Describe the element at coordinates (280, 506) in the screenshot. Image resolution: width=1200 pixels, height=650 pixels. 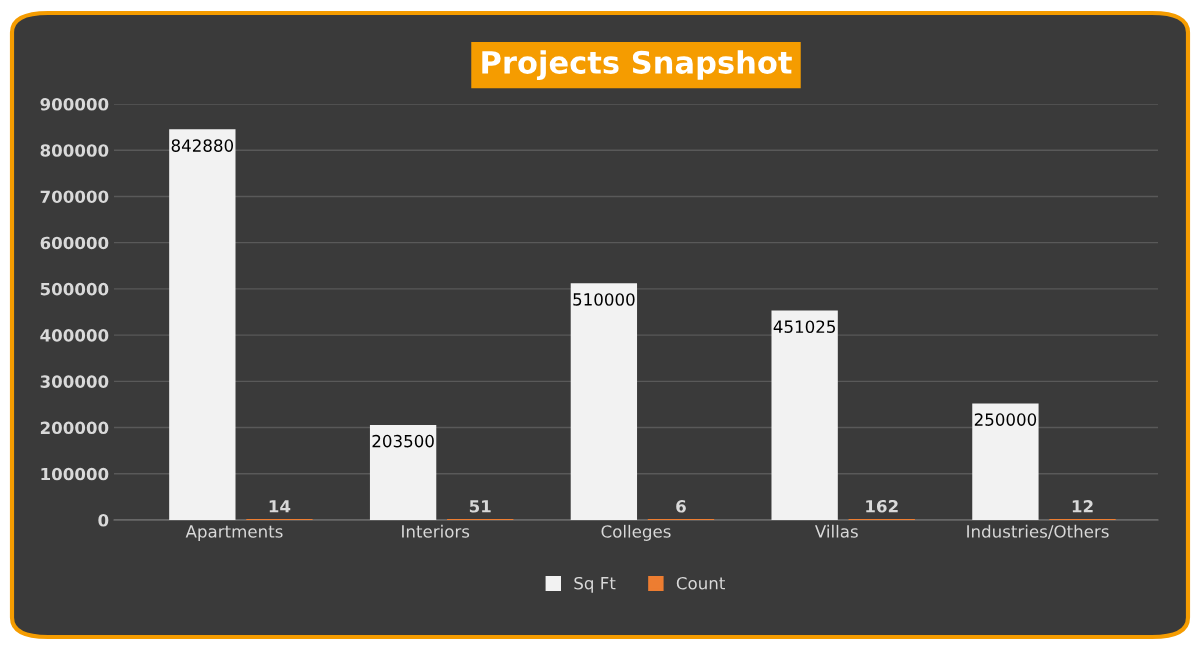
I see `data-label: 14` at that location.